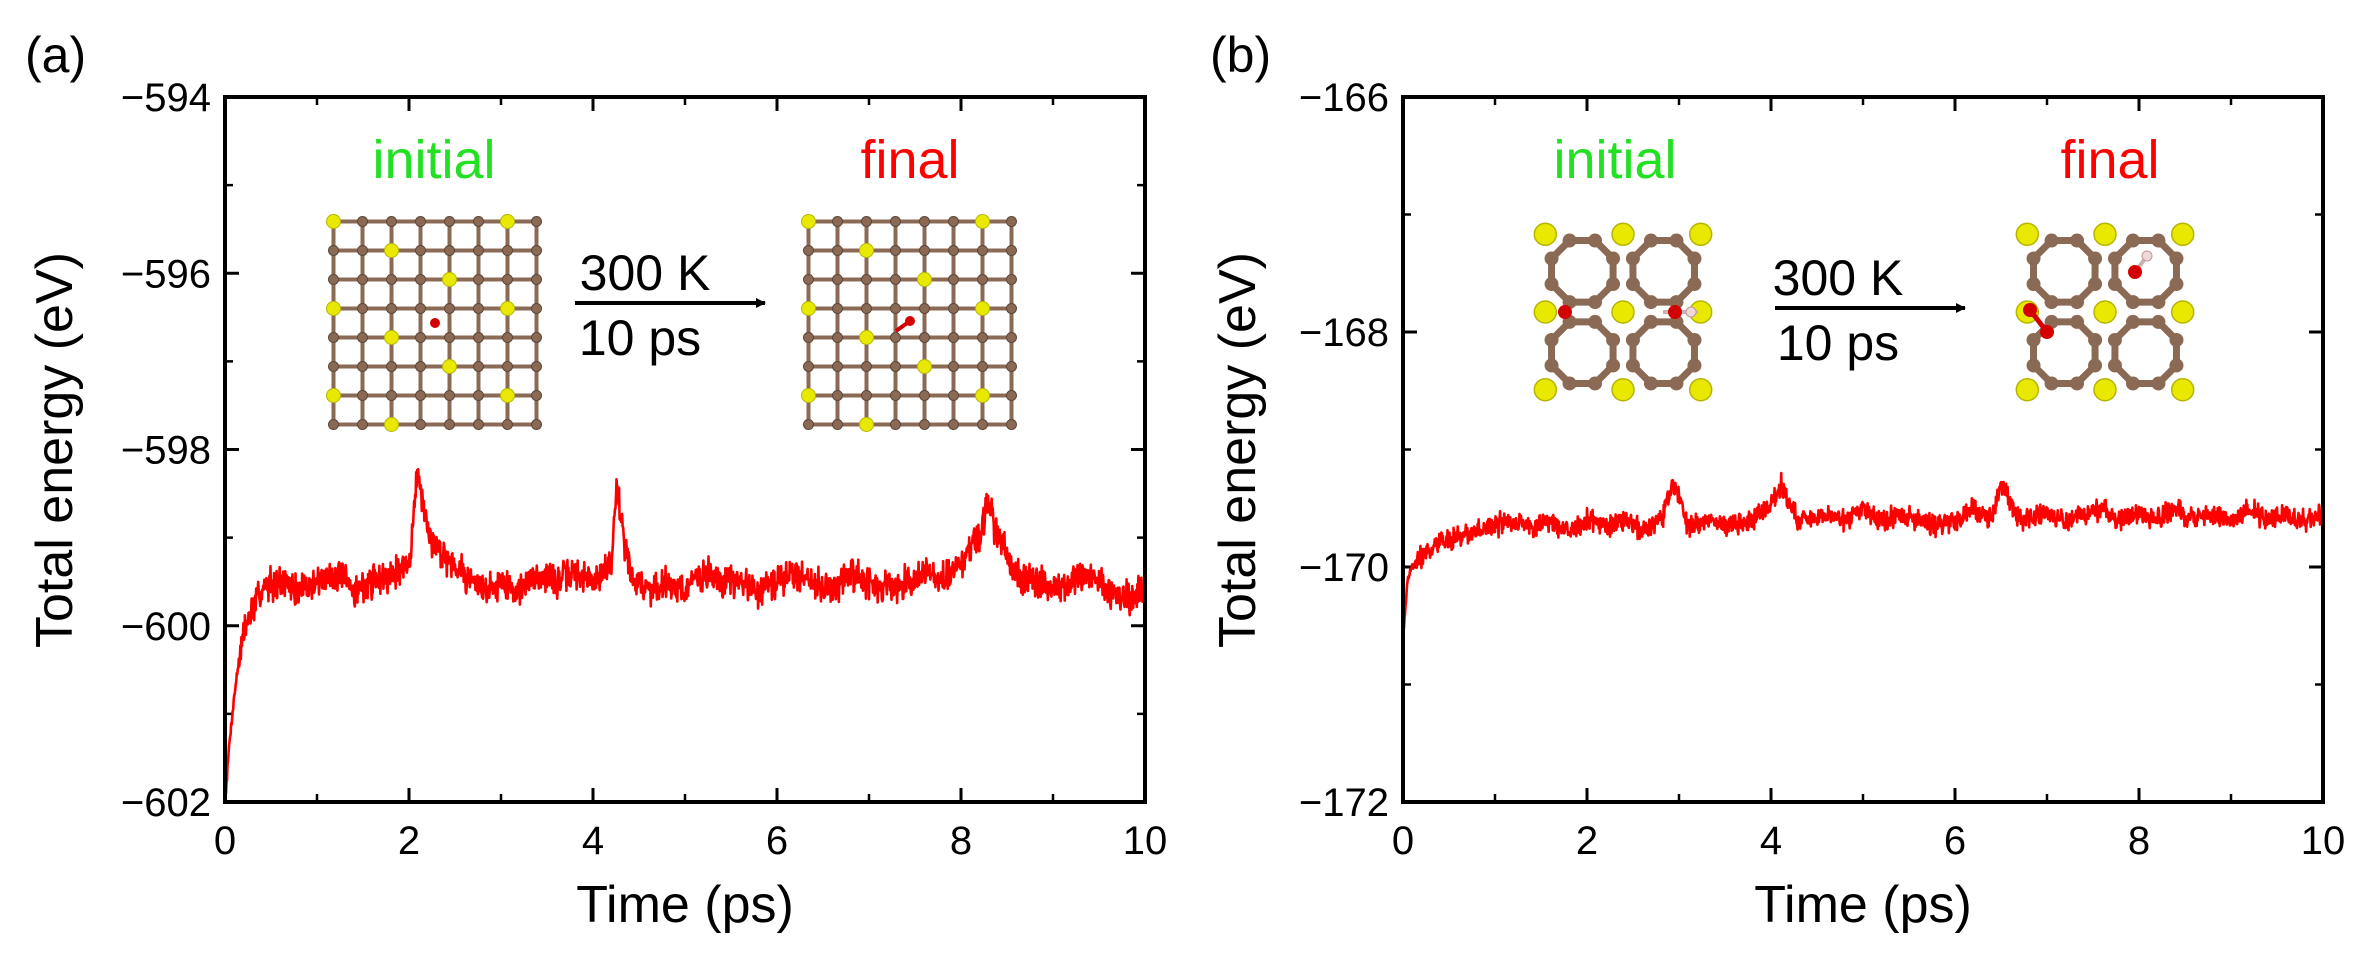  I want to click on y-tick-label: −602, so click(166, 803).